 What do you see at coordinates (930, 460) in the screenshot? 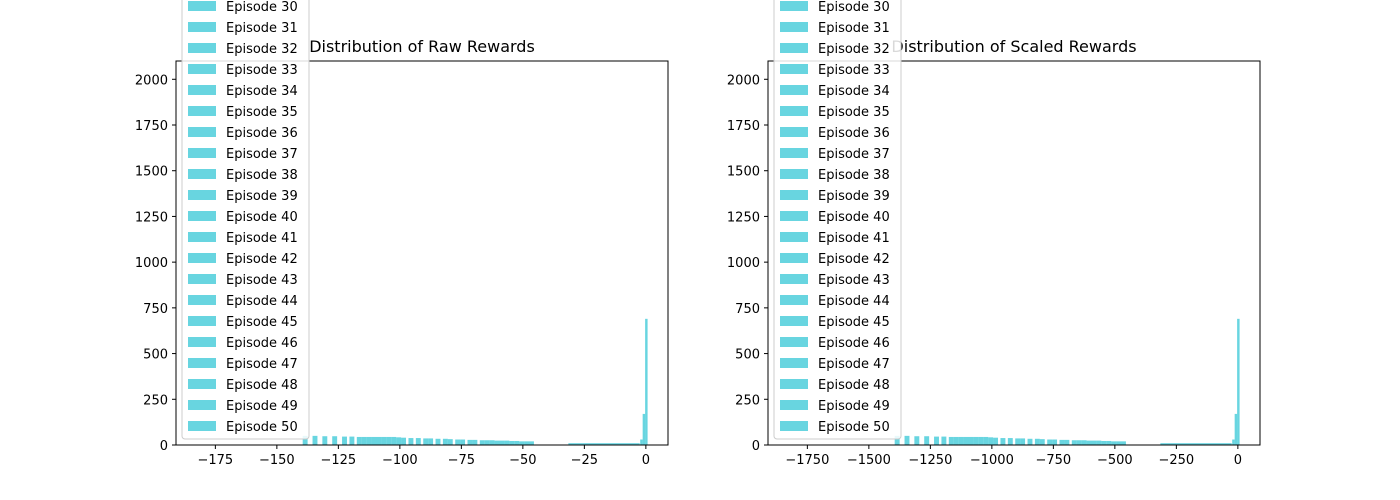
I see `x-tick-label: −1250` at bounding box center [930, 460].